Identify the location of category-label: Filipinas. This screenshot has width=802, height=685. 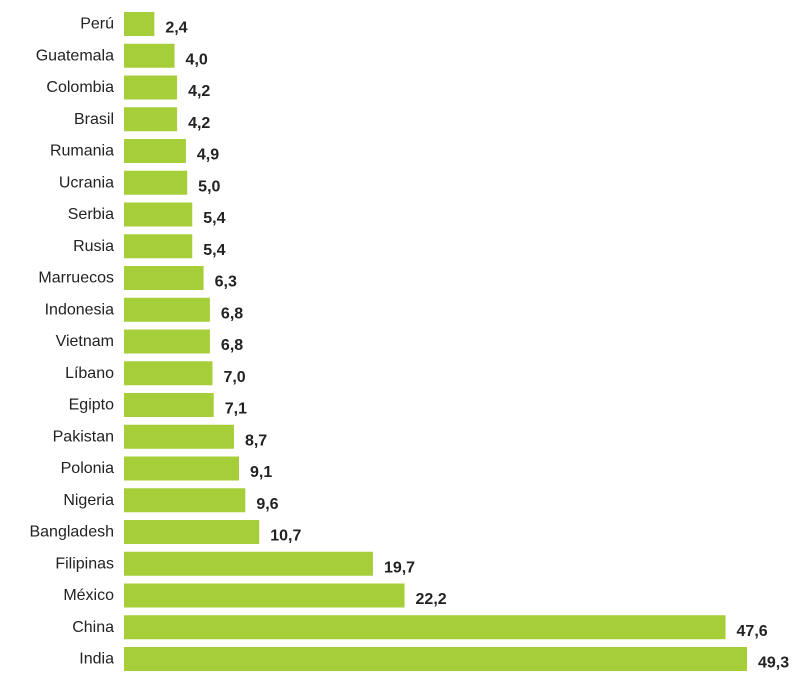
(84, 563).